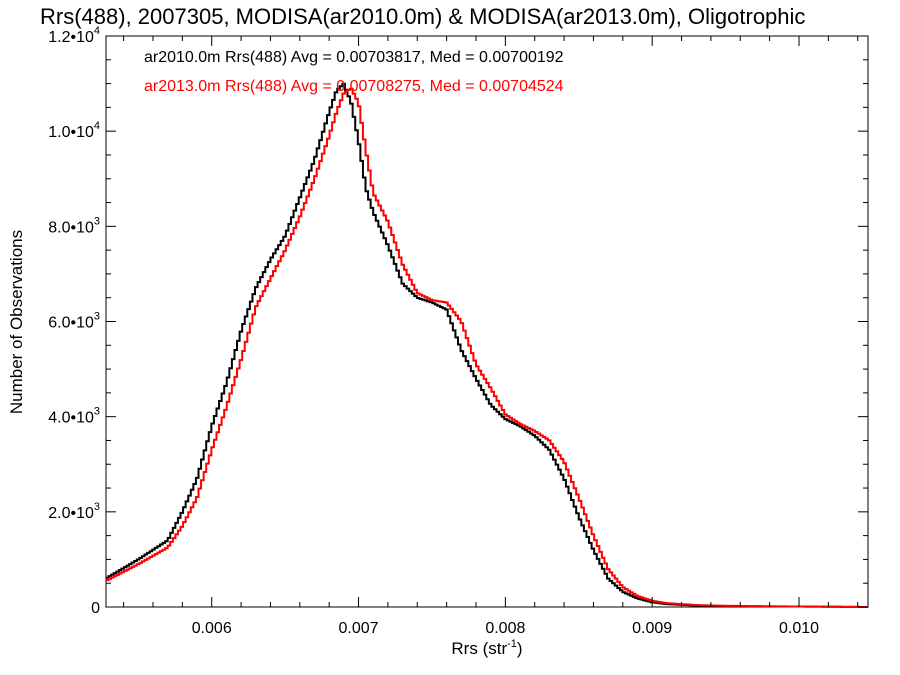 The image size is (900, 675). I want to click on x-tick-label: 0.010, so click(799, 628).